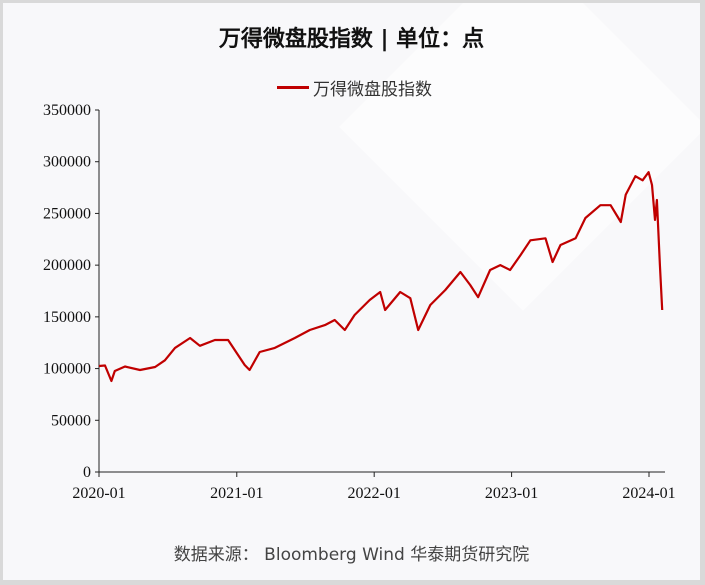 This screenshot has height=585, width=705. Describe the element at coordinates (67, 265) in the screenshot. I see `y-tick-label: 200000` at that location.